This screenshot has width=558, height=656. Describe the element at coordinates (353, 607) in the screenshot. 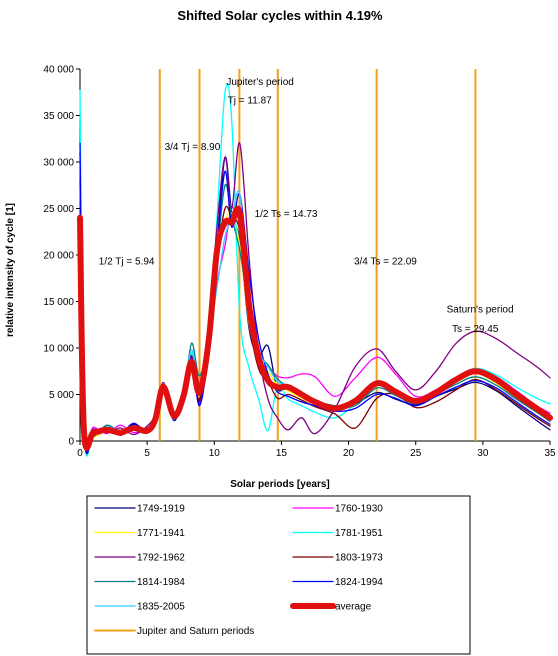

I see `legend-label: average` at that location.